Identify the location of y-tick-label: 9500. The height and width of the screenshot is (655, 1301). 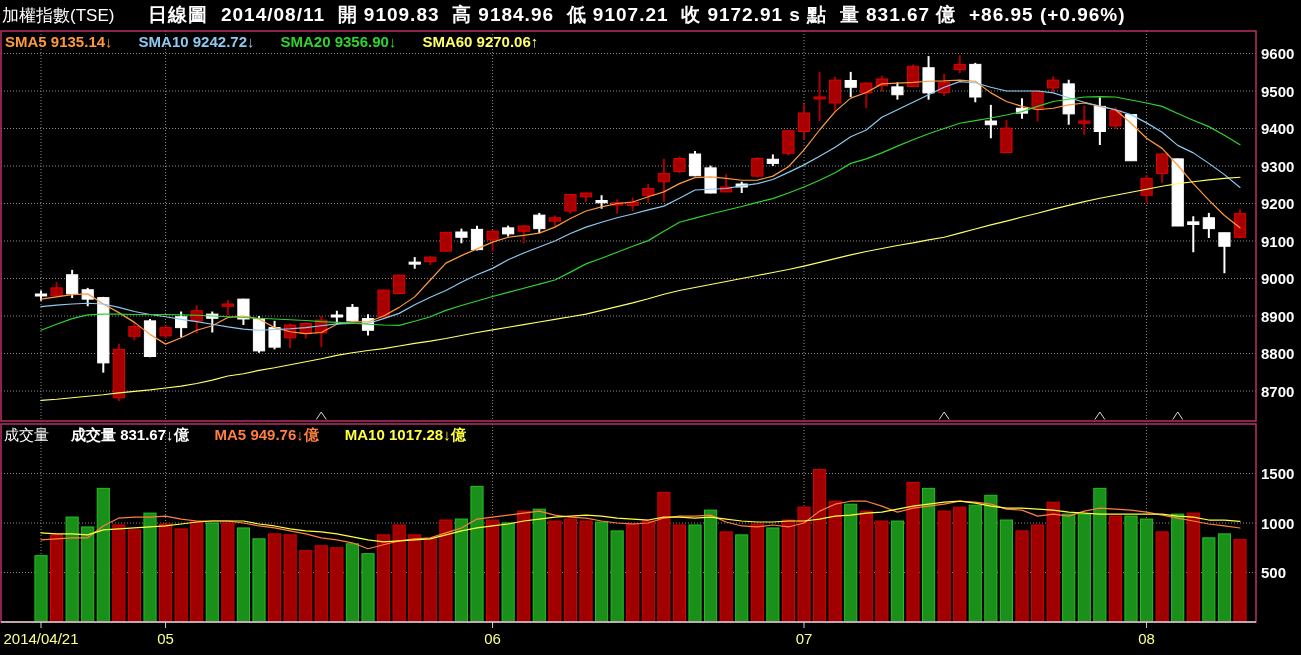
(1278, 91).